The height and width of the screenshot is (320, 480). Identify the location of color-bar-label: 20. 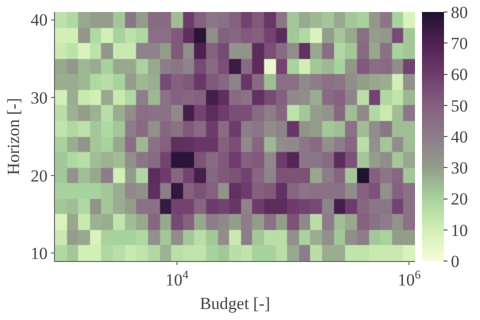
(459, 199).